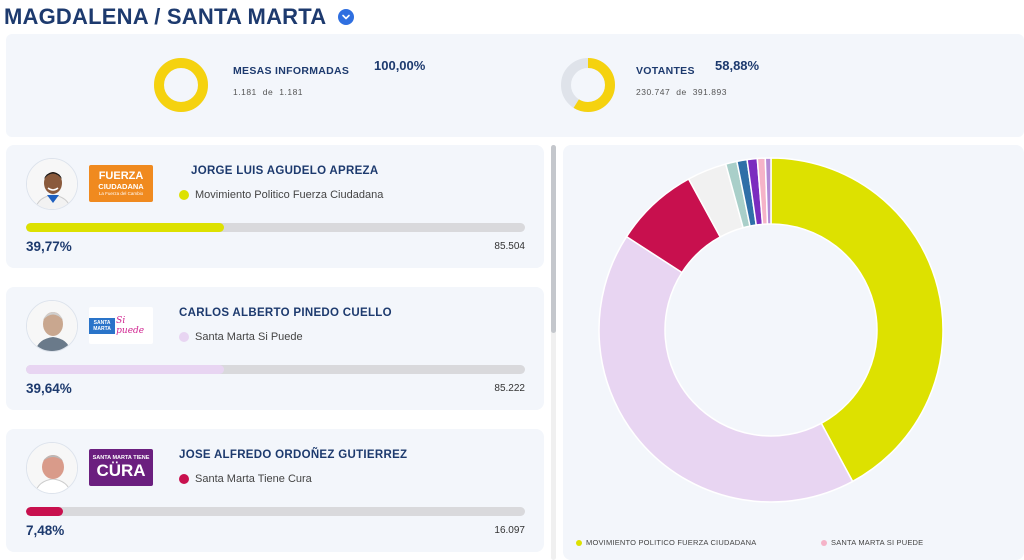  Describe the element at coordinates (121, 458) in the screenshot. I see `logo-line1: SANTA MARTA TIENE` at that location.